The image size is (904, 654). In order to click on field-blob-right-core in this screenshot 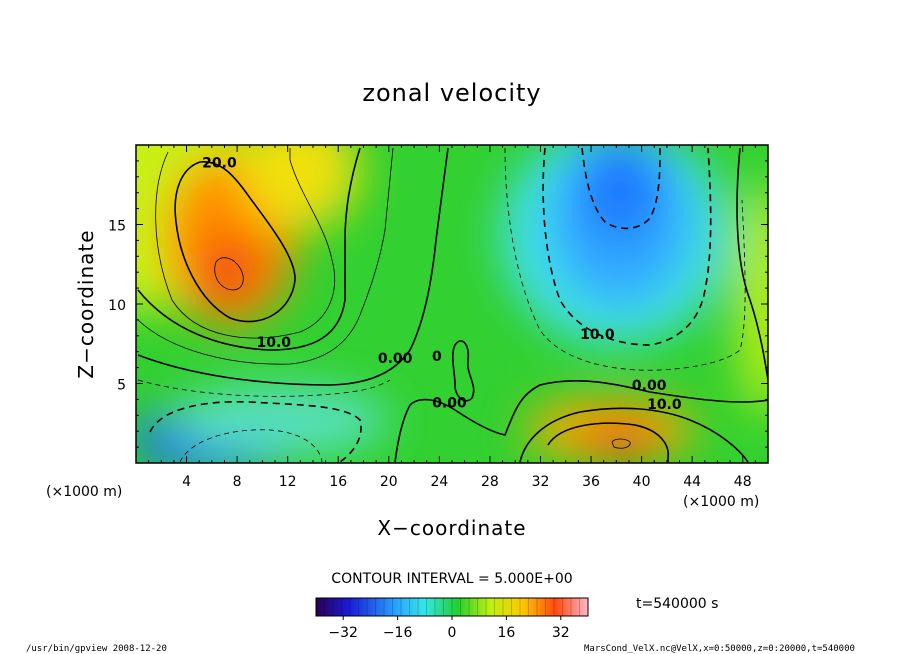, I will do `click(620, 192)`.